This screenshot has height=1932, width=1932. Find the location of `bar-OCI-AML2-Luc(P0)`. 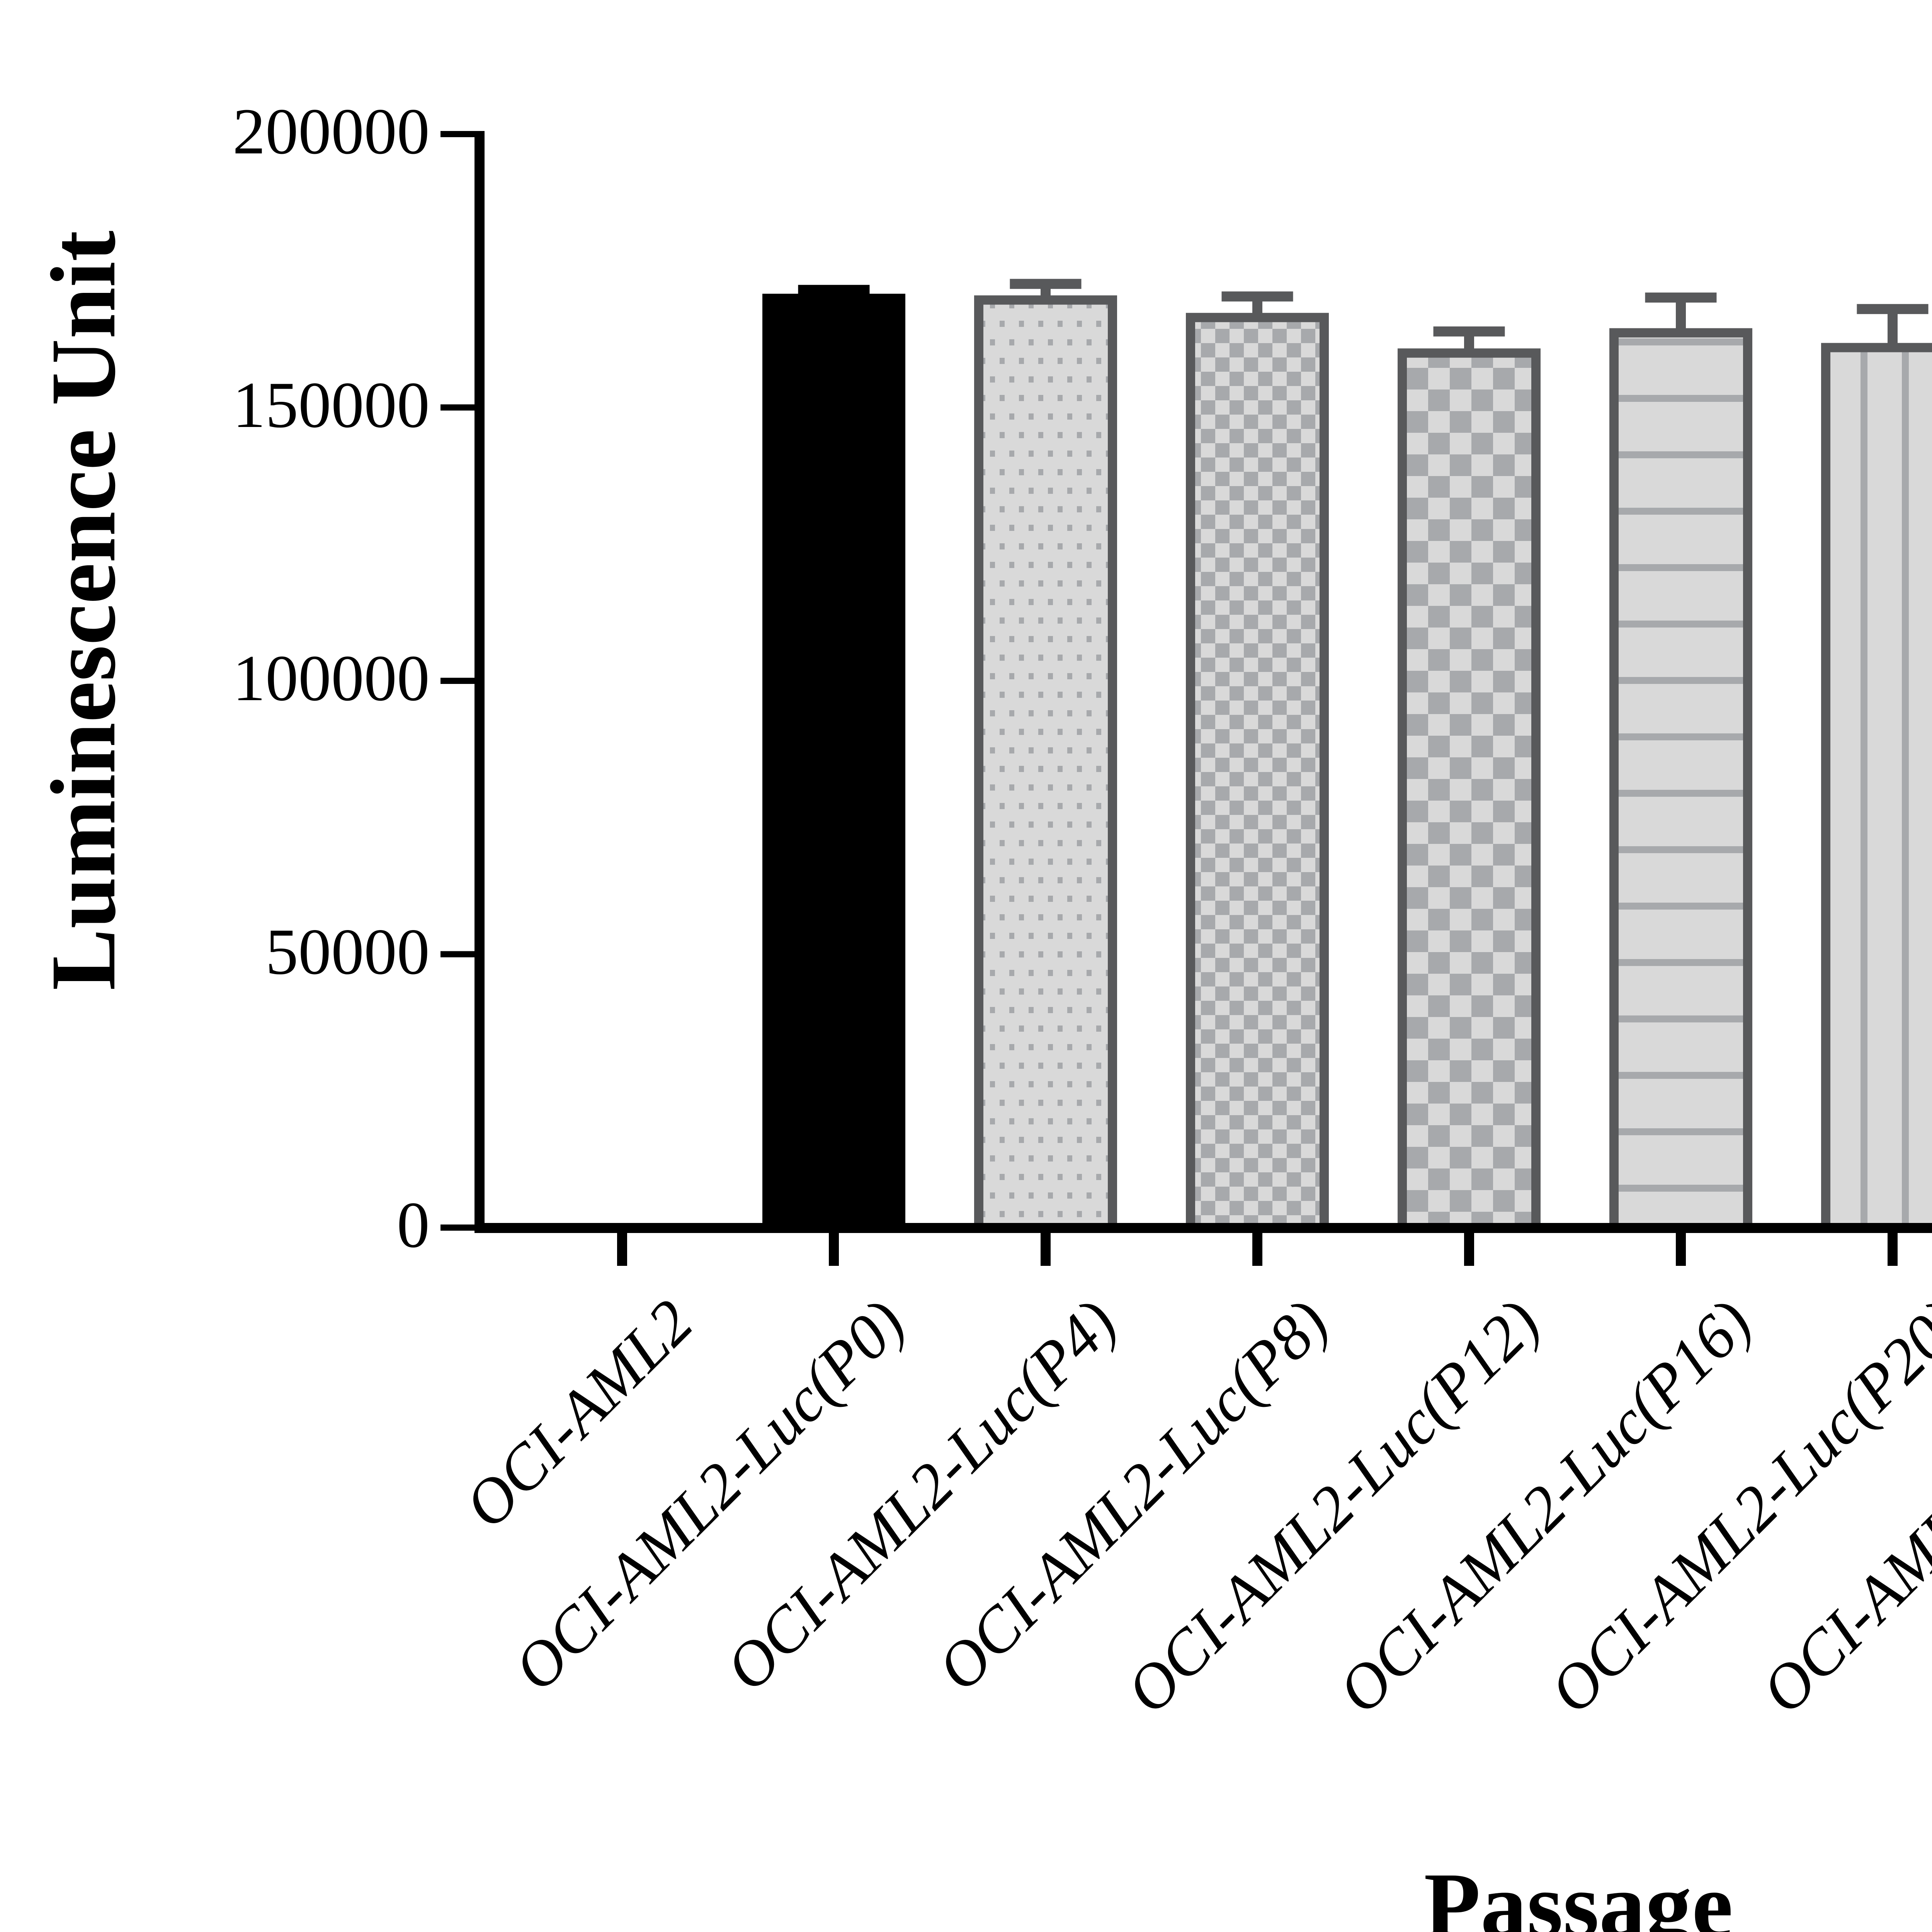

bar-OCI-AML2-Luc(P0) is located at coordinates (834, 763).